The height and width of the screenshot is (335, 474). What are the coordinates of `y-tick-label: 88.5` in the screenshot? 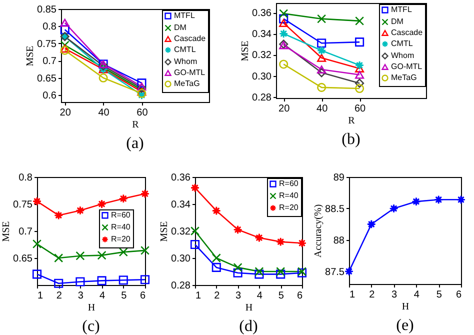 It's located at (335, 209).